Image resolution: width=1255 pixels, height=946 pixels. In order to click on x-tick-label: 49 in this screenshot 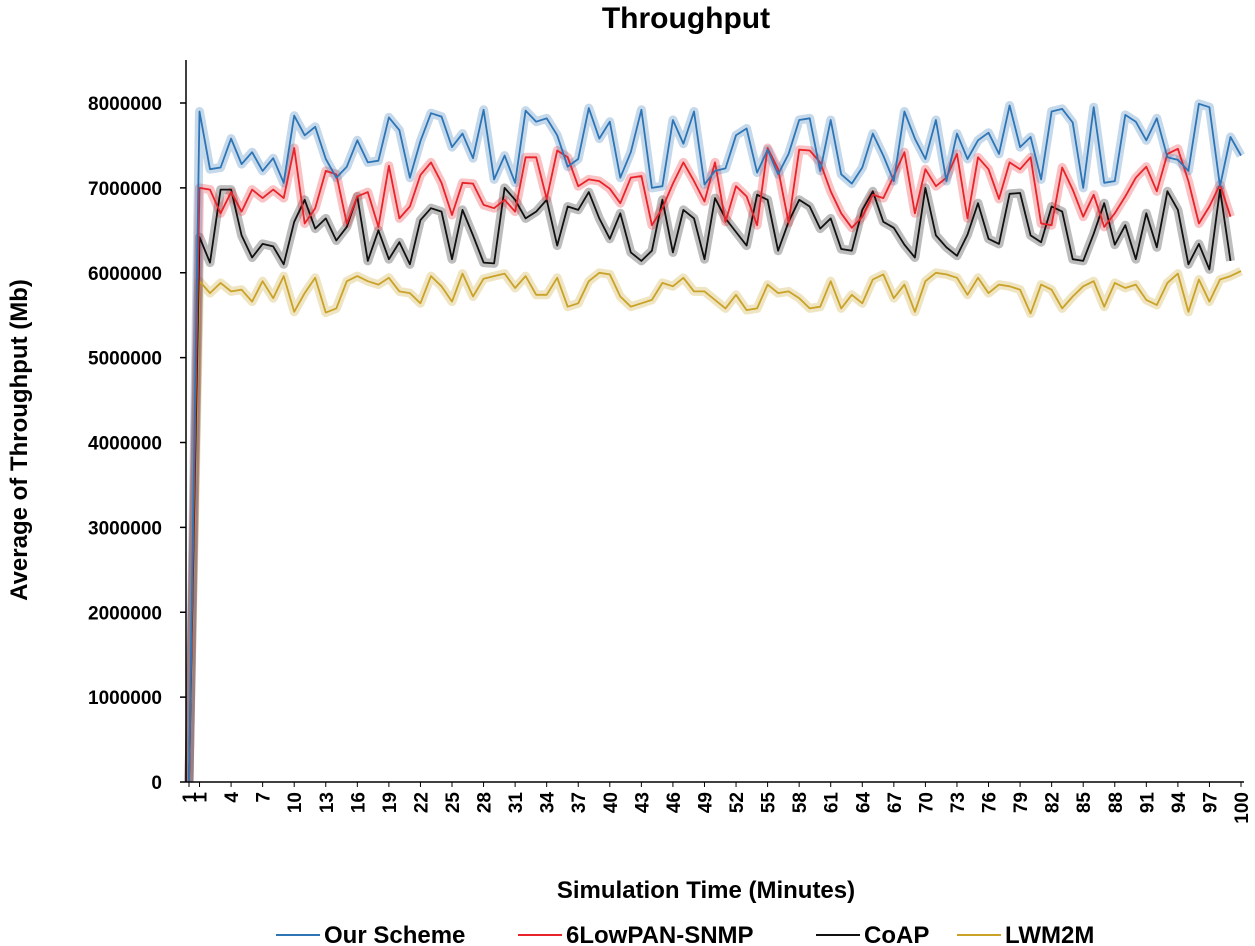, I will do `click(705, 802)`.